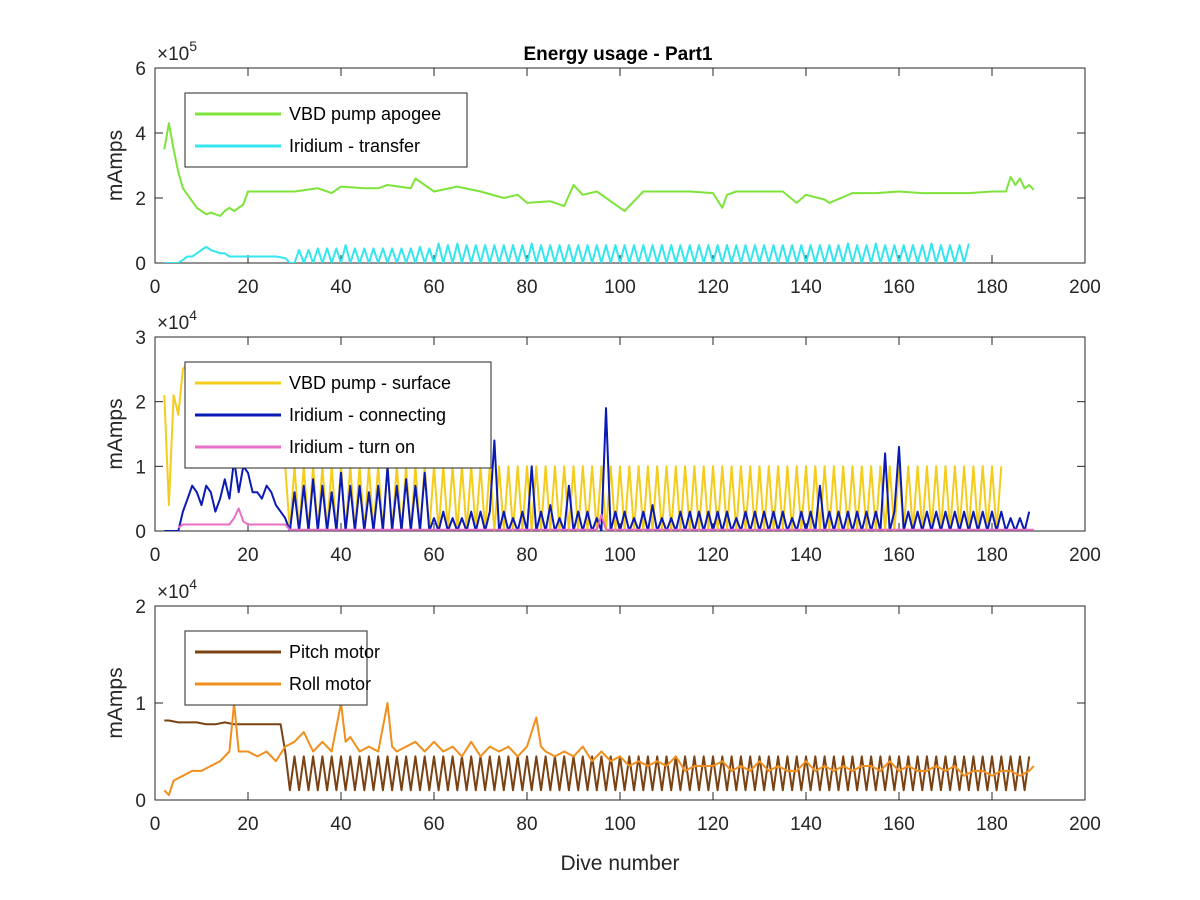 This screenshot has height=900, width=1200. What do you see at coordinates (370, 383) in the screenshot?
I see `legend-label: VBD pump - surface` at bounding box center [370, 383].